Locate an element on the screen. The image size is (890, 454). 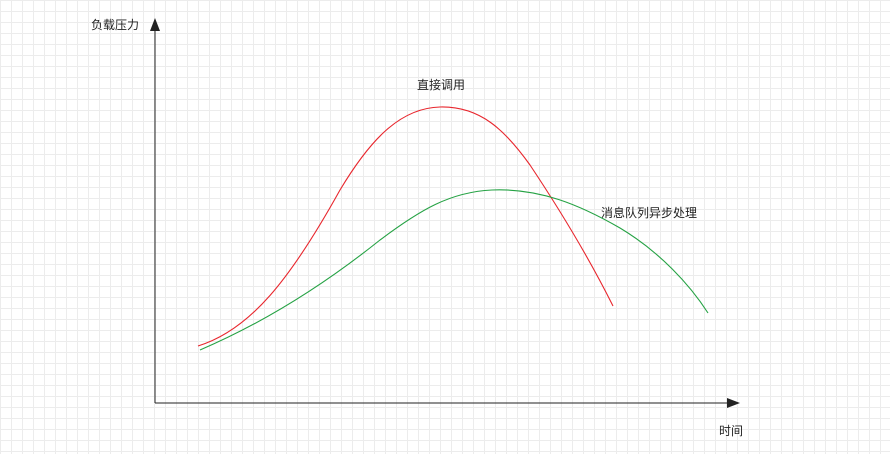
y-axis-label: 负载压力 is located at coordinates (115, 25).